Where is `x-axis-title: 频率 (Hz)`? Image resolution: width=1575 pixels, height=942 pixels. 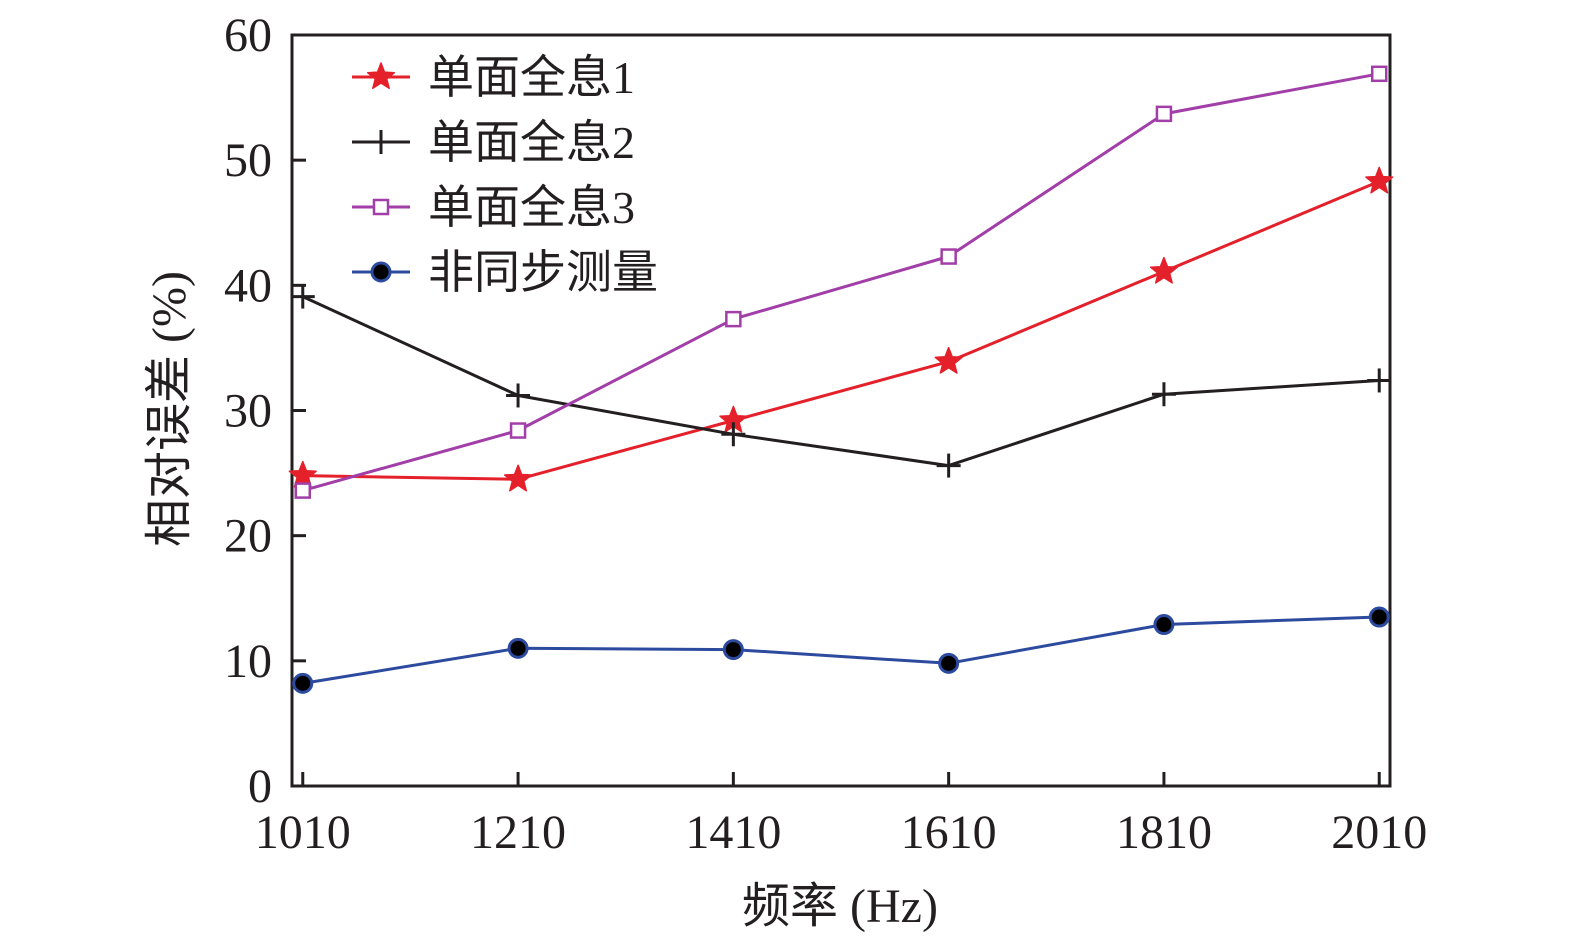
x-axis-title: 频率 (Hz) is located at coordinates (840, 906).